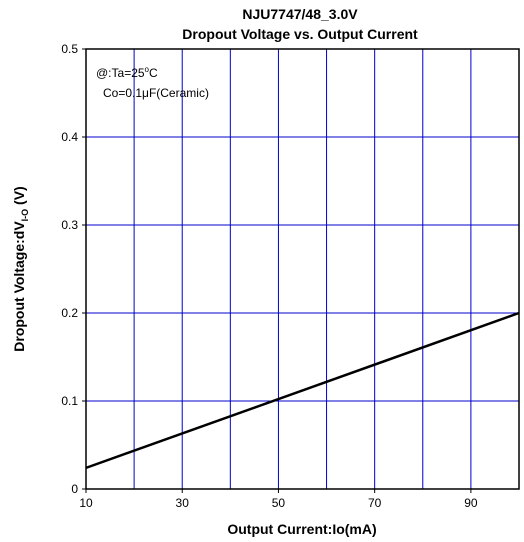 This screenshot has height=542, width=524. What do you see at coordinates (25, 215) in the screenshot?
I see `y-axis-label-subscript: I-O` at bounding box center [25, 215].